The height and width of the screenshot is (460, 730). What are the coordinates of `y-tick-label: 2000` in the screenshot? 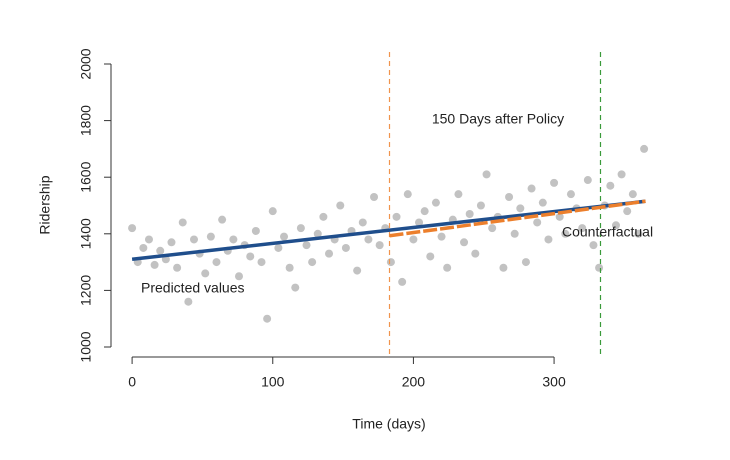 It's located at (86, 63).